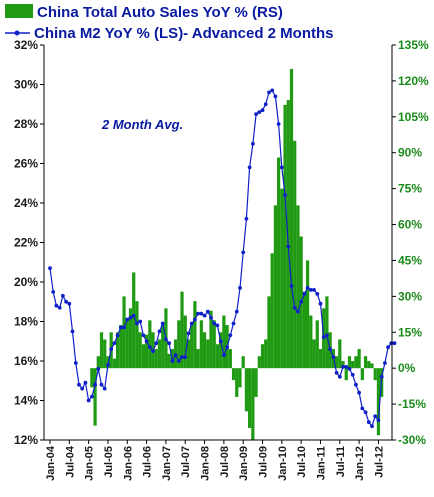  Describe the element at coordinates (264, 462) in the screenshot. I see `x-tick-label: Jul-09` at that location.